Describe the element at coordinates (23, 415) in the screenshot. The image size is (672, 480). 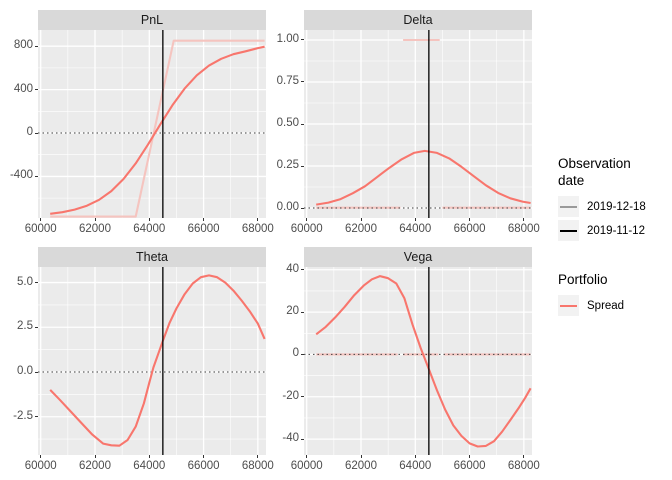
I see `y-tick-label: -2.5` at that location.